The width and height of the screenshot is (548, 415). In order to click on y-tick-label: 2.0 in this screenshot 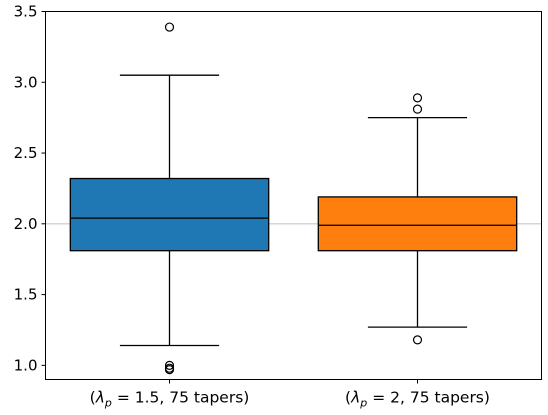, I will do `click(26, 224)`.